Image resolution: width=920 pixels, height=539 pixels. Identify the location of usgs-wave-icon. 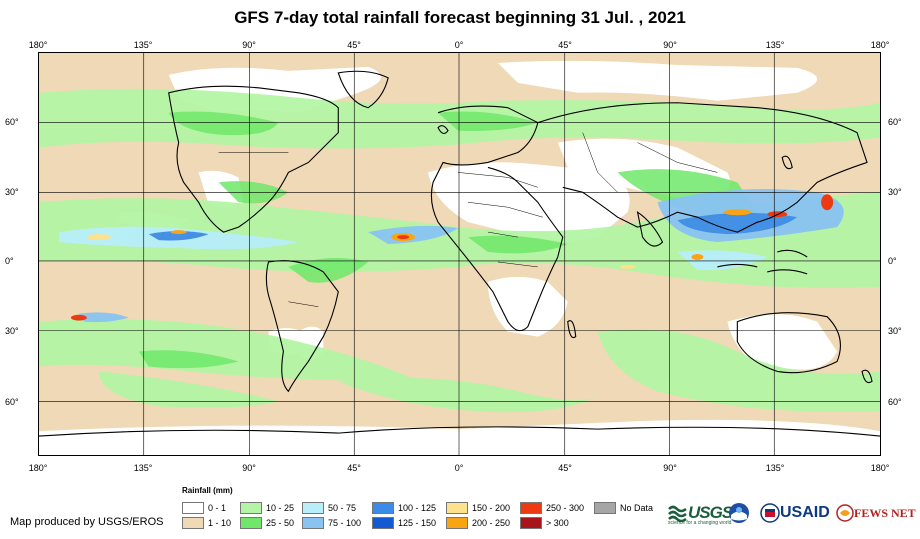
(677, 514).